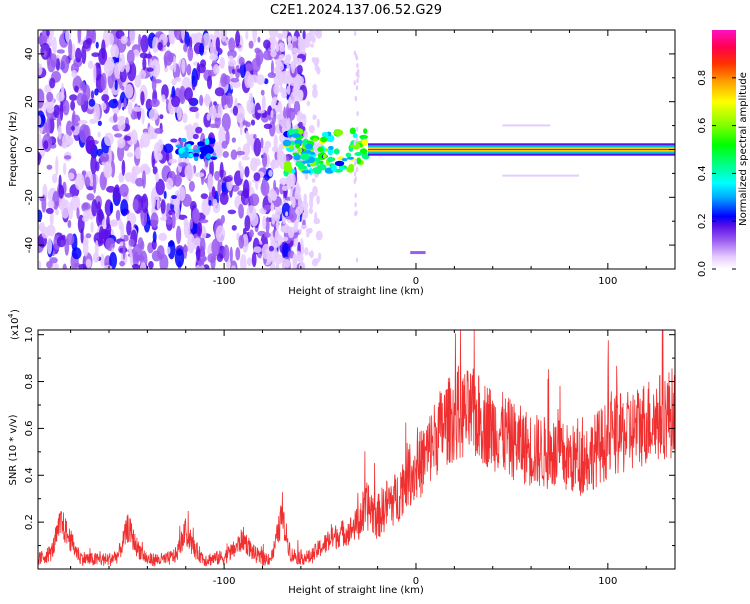 The height and width of the screenshot is (604, 750). Describe the element at coordinates (702, 78) in the screenshot. I see `colorbar-tick-label: 0.8` at that location.